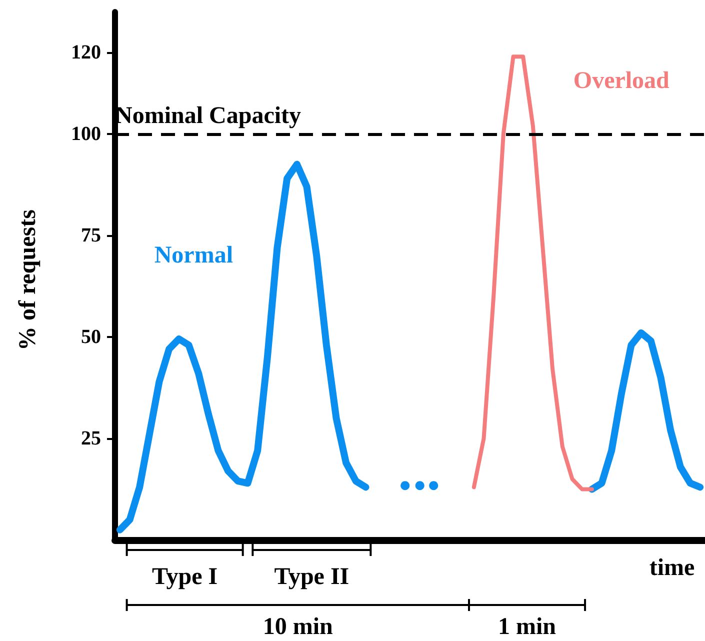 Image resolution: width=705 pixels, height=641 pixels. What do you see at coordinates (185, 577) in the screenshot?
I see `text: Type I` at bounding box center [185, 577].